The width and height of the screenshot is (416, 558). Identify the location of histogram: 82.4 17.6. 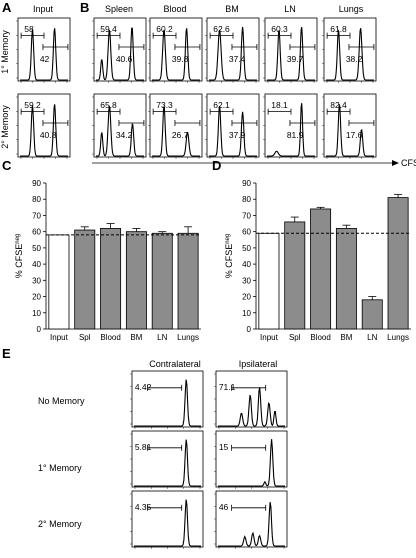
(349, 126).